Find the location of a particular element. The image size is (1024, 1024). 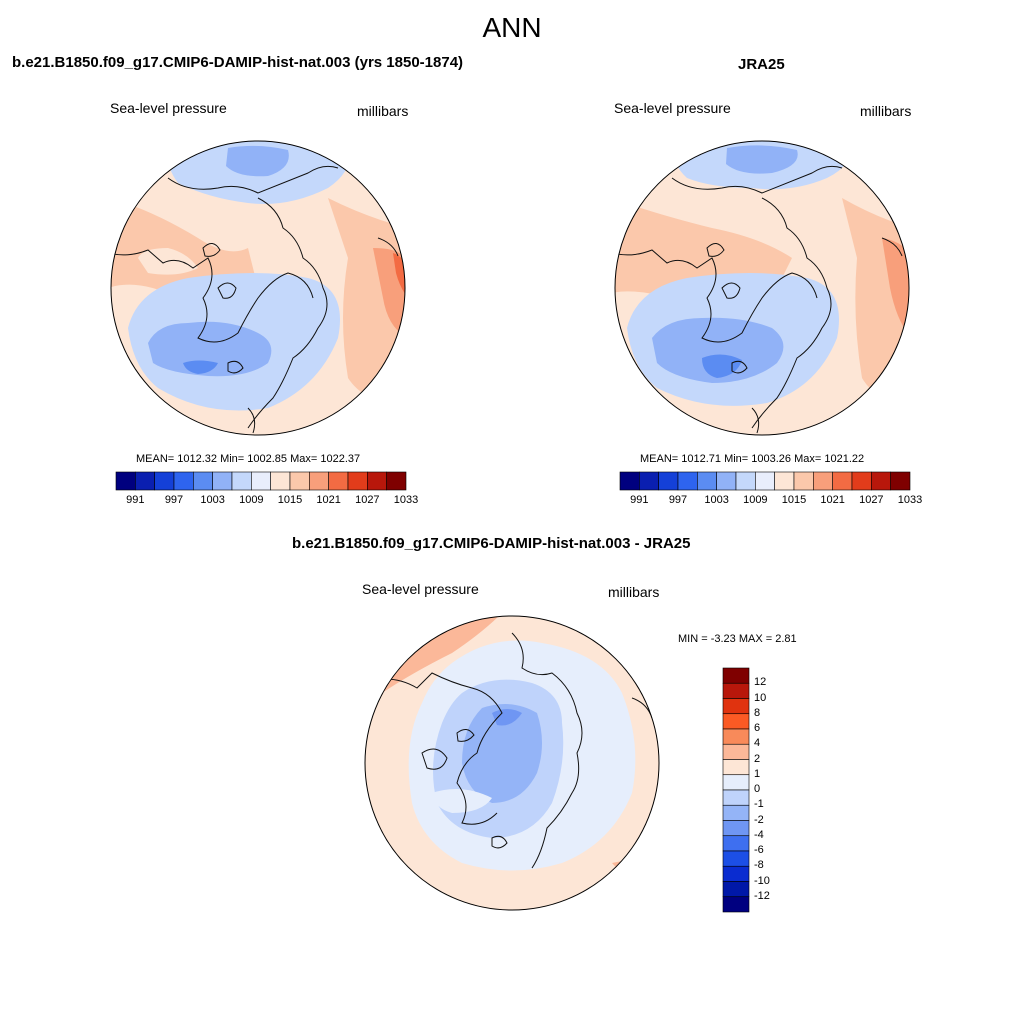

colorbar-tick-label: 12 is located at coordinates (760, 682).